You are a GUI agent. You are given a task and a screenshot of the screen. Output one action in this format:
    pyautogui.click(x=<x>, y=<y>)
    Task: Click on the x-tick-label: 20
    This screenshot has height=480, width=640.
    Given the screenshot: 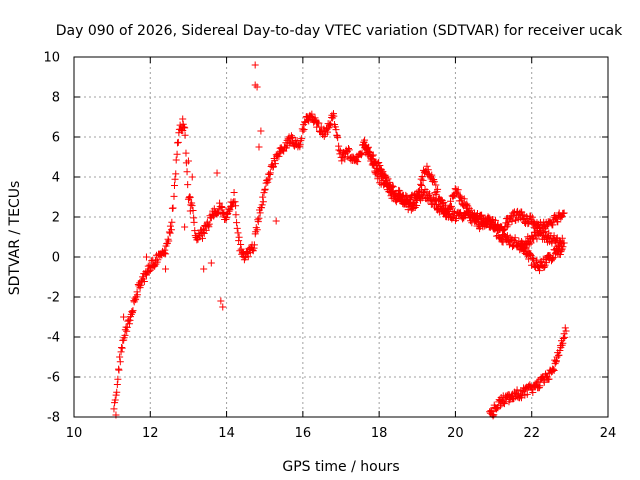 What is the action you would take?
    pyautogui.click(x=455, y=433)
    